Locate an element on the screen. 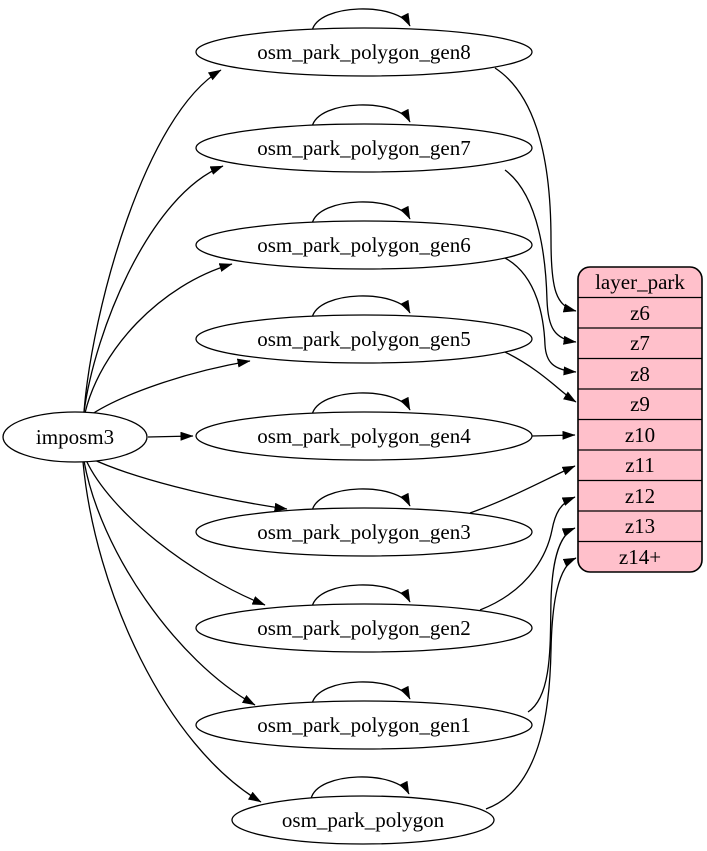  node-osm-park-polygon-gen1: osm_park_polygon_gen1 is located at coordinates (364, 725).